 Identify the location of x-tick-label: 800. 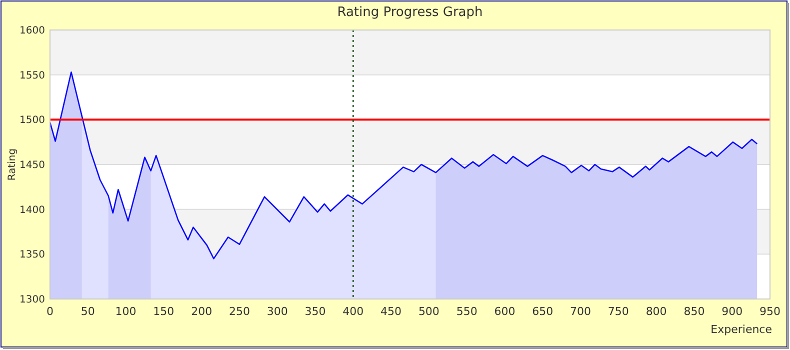
(656, 311).